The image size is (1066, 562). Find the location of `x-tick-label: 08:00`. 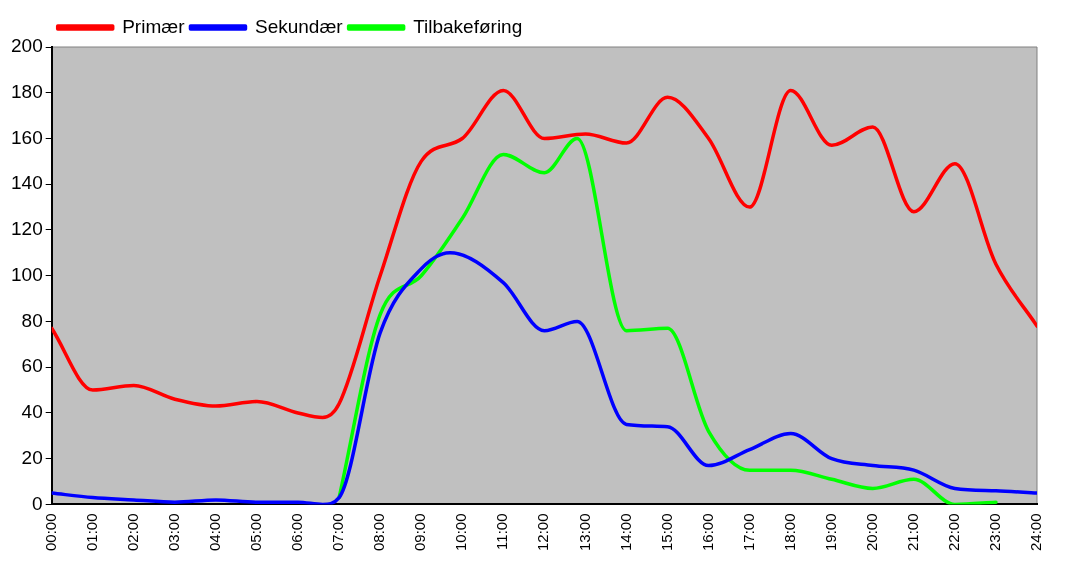

x-tick-label: 08:00 is located at coordinates (379, 532).